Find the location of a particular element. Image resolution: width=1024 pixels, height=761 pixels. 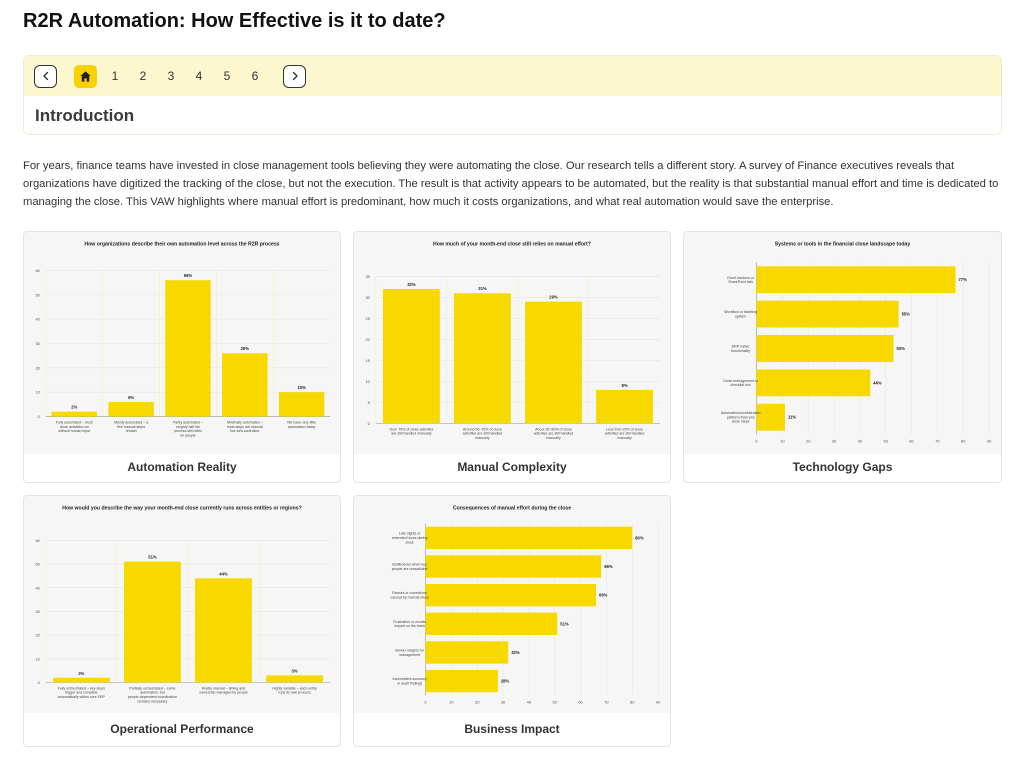

y-tick-label: 40 is located at coordinates (37, 587).